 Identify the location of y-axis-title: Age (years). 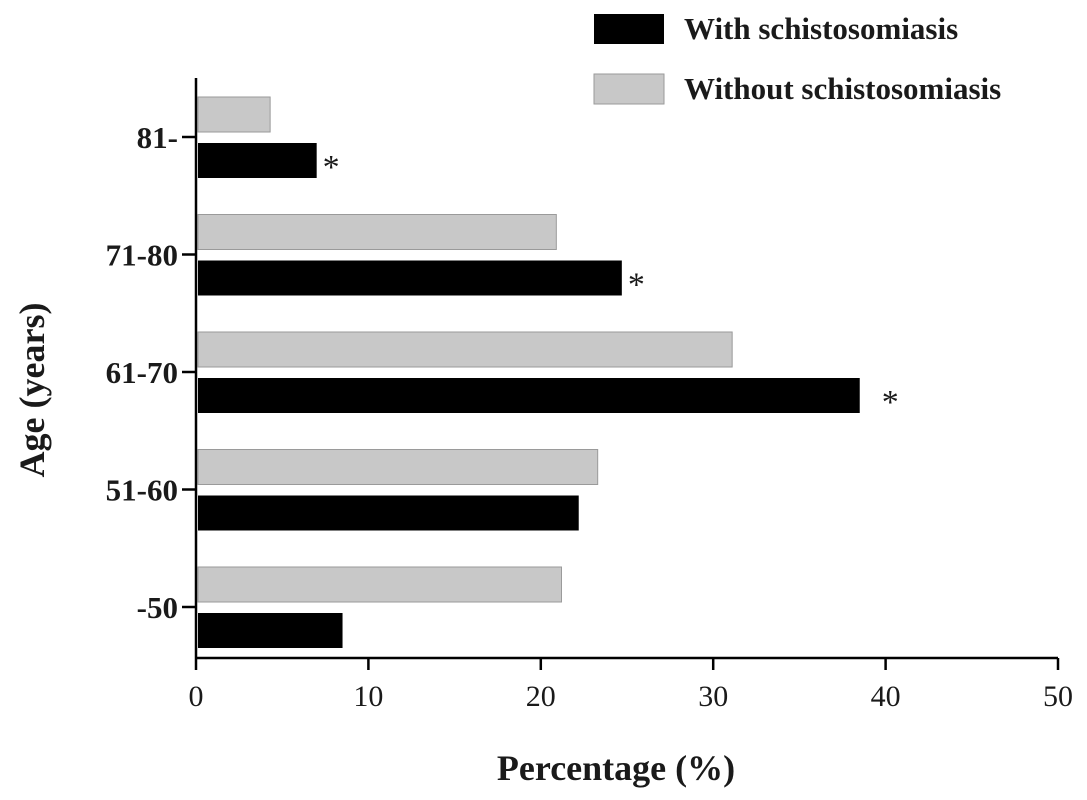
(32, 390).